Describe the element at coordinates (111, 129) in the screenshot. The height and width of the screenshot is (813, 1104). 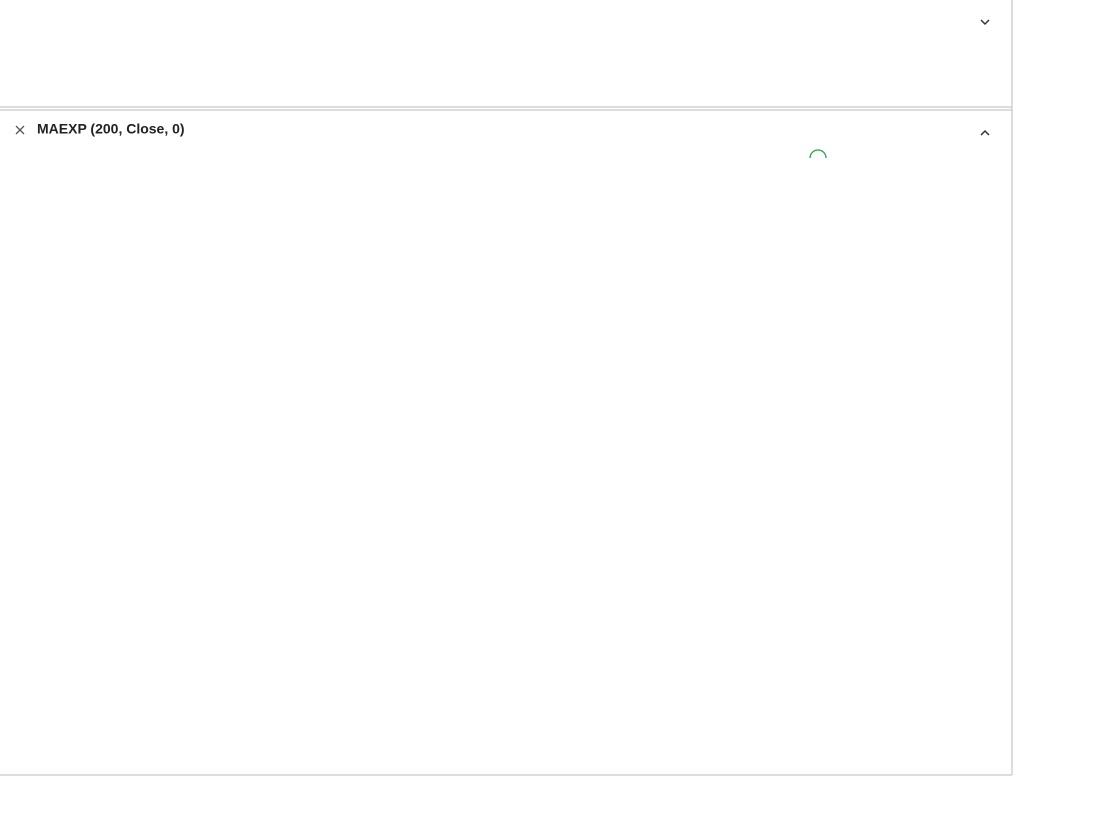
I see `indicator-legend: MAEXP (200, Close, 0)` at that location.